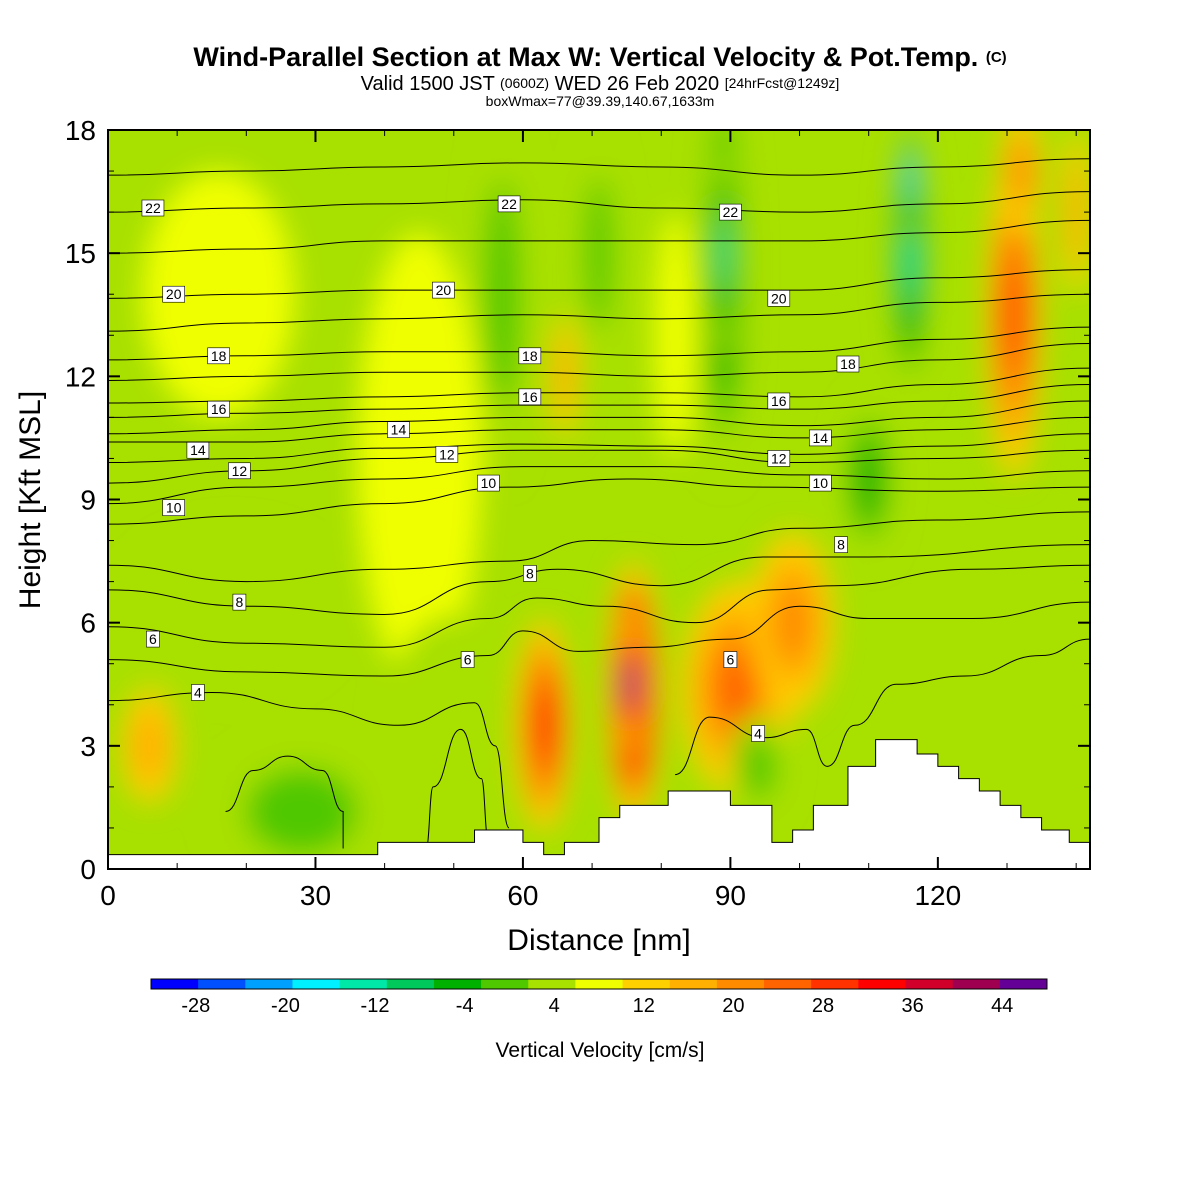 The height and width of the screenshot is (1200, 1200). Describe the element at coordinates (88, 746) in the screenshot. I see `y-tick-label: 3` at that location.